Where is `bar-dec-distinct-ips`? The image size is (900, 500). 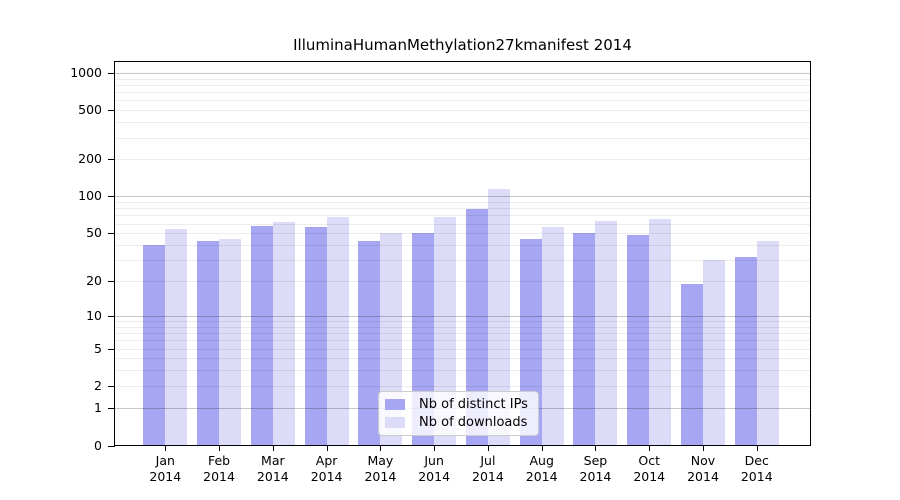 bar-dec-distinct-ips is located at coordinates (745, 350).